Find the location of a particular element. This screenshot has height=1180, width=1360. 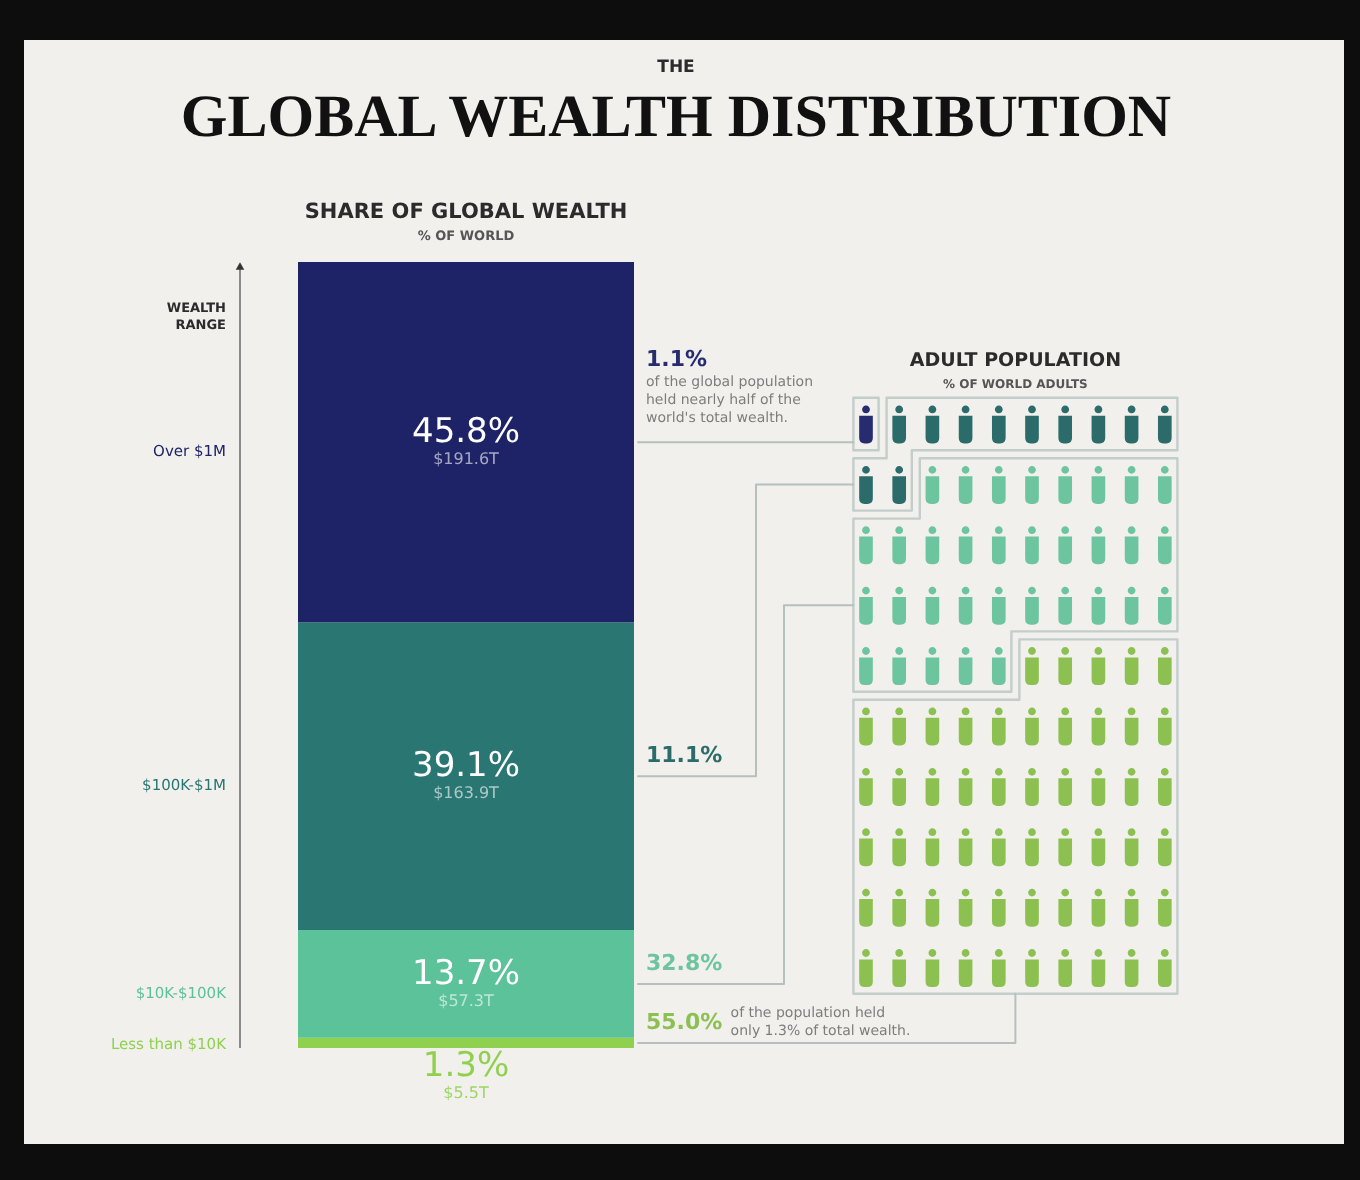

data-label: 13.7% is located at coordinates (466, 973).